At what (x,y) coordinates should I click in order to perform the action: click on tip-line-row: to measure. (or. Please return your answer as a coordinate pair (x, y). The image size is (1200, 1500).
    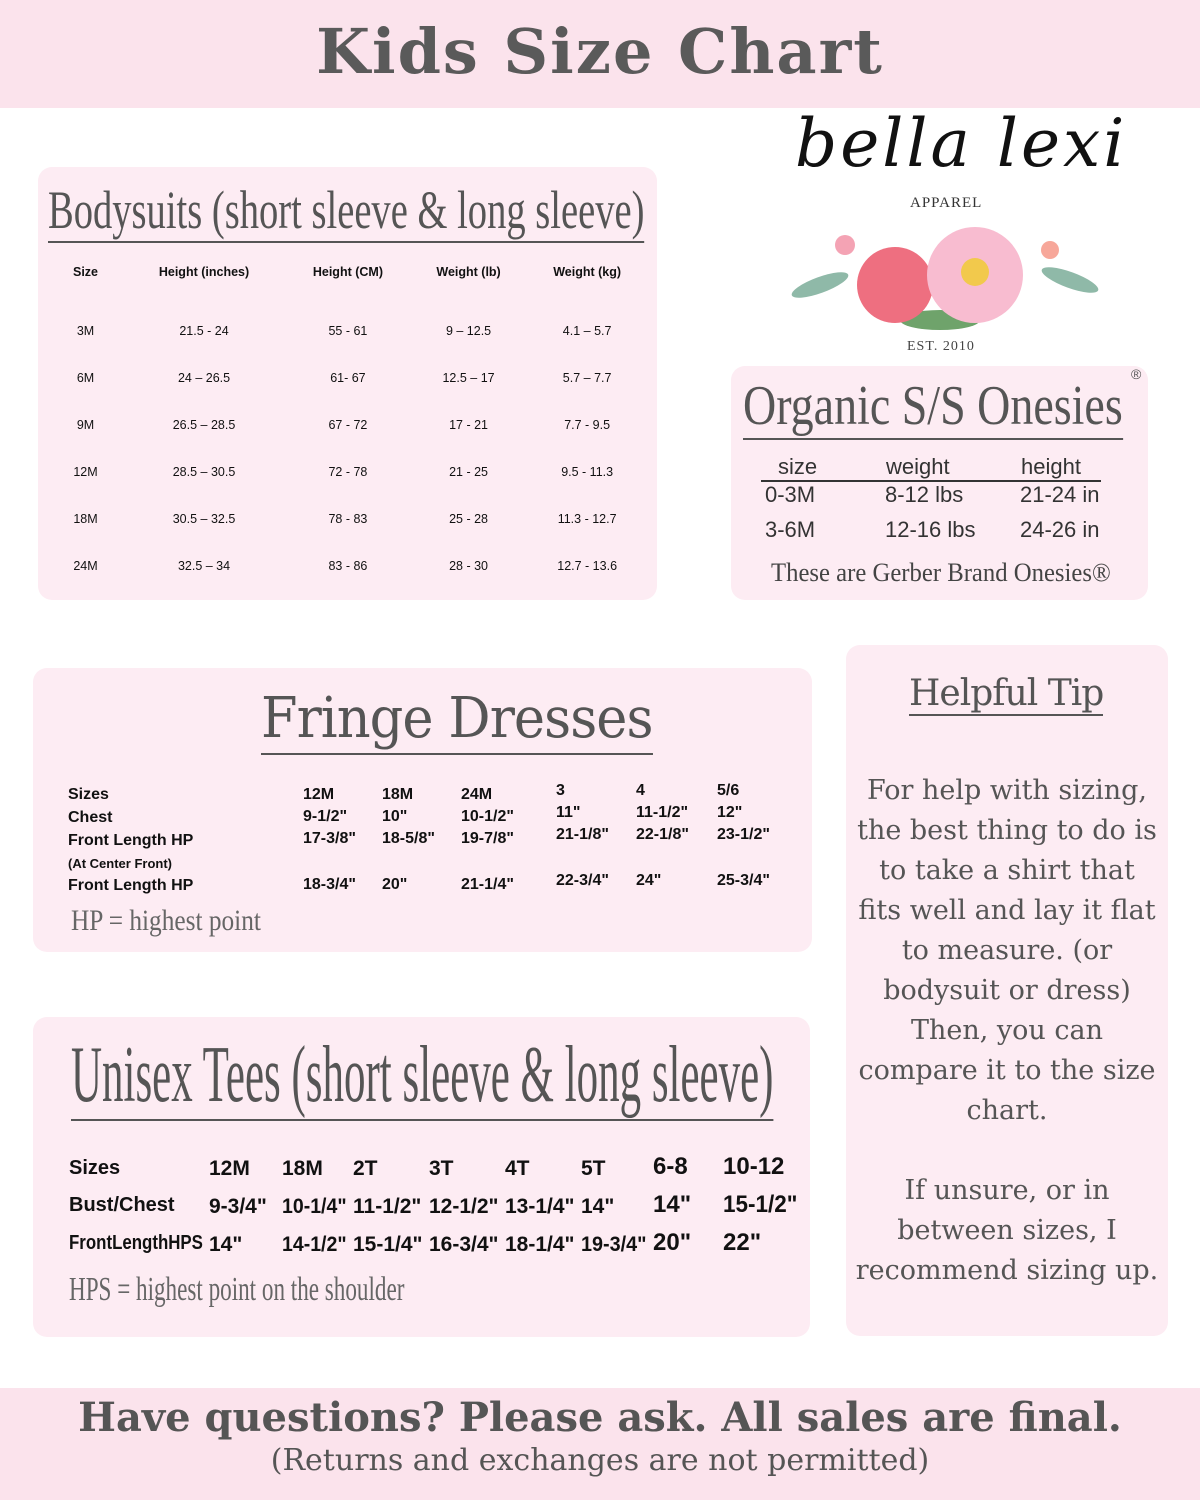
    Looking at the image, I should click on (1007, 951).